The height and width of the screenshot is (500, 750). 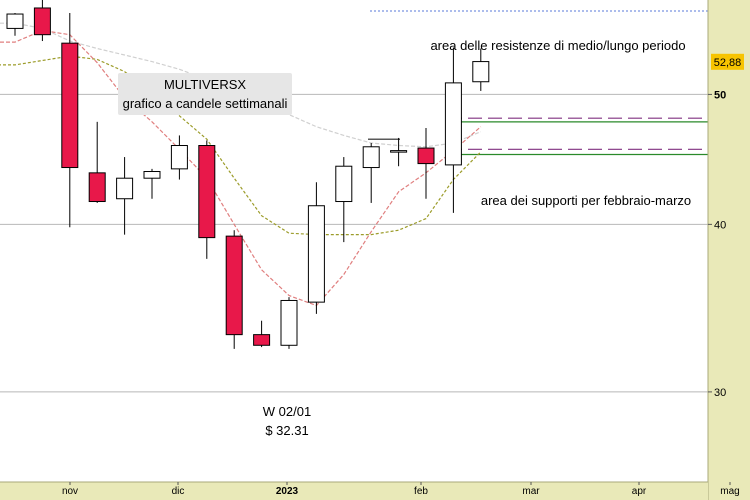 What do you see at coordinates (178, 491) in the screenshot?
I see `x-tick-label: dic` at bounding box center [178, 491].